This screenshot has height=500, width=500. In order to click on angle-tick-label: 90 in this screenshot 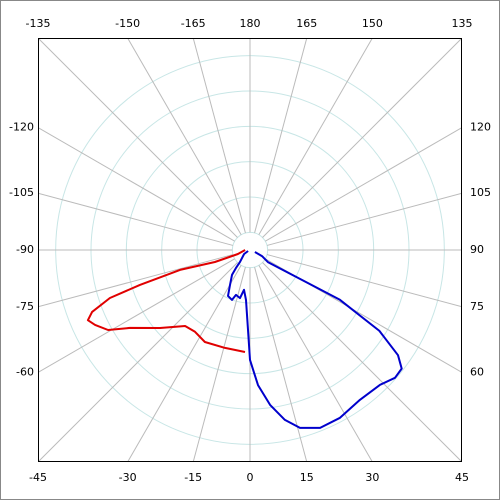, I will do `click(477, 249)`.